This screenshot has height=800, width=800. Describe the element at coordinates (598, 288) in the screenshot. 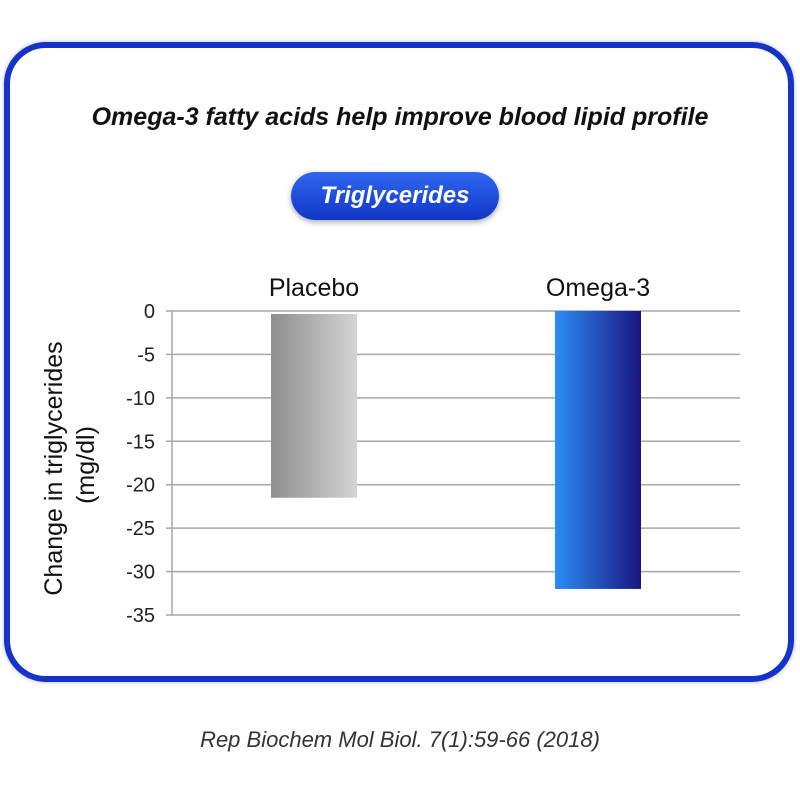

I see `category-label: Omega-3` at that location.